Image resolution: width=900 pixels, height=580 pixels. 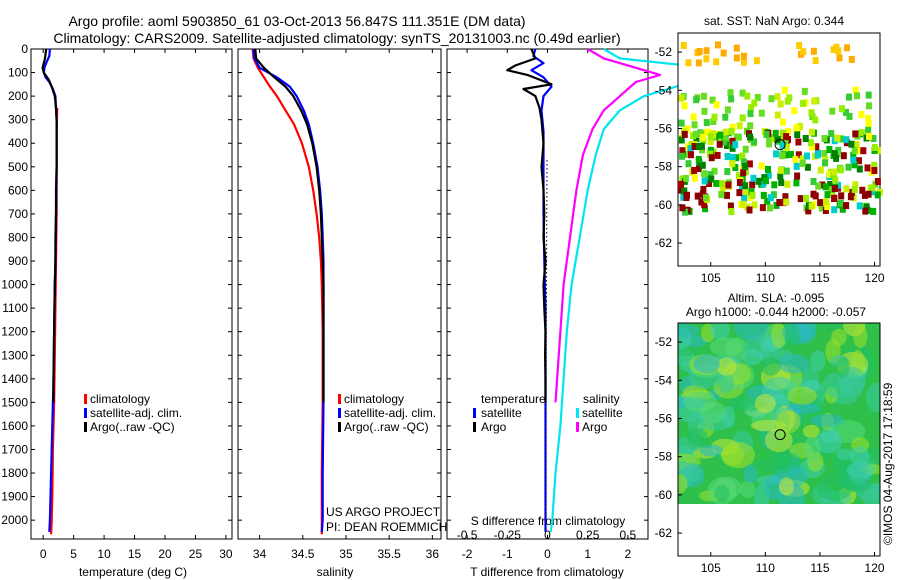 What do you see at coordinates (18, 190) in the screenshot?
I see `depth-tick-label: 600` at bounding box center [18, 190].